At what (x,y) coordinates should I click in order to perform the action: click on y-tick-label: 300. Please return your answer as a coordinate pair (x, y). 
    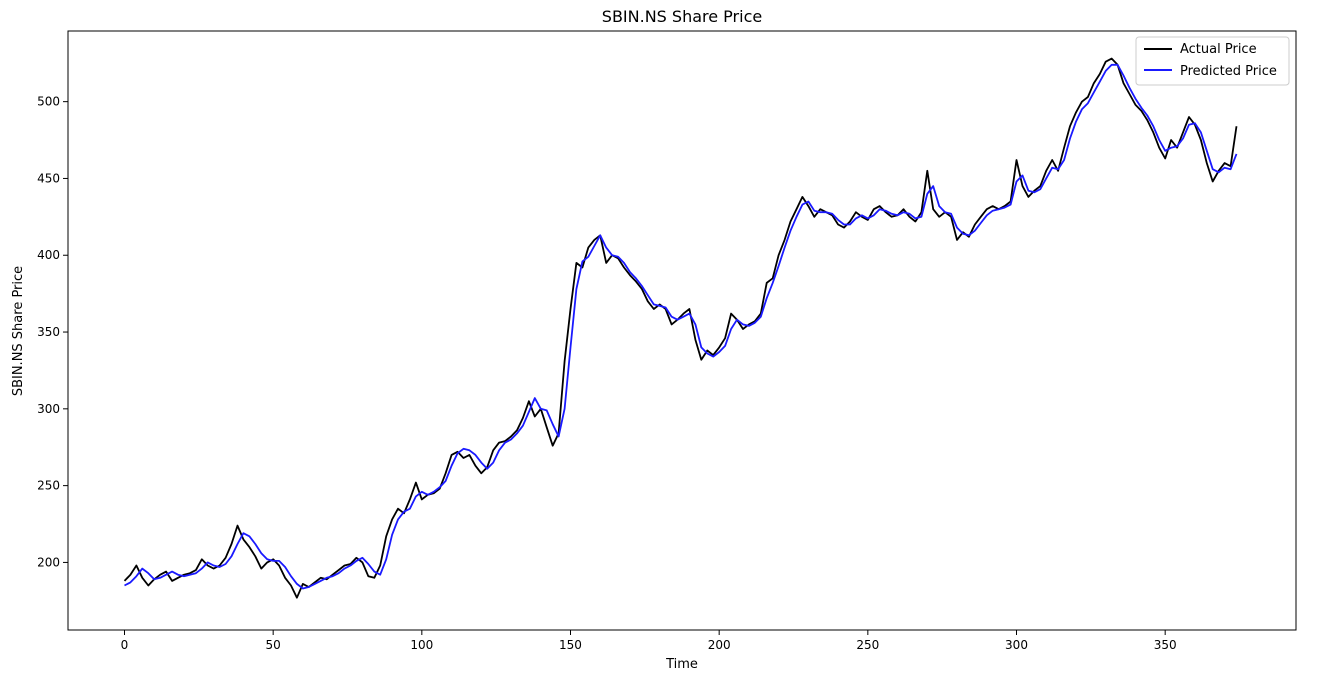
    Looking at the image, I should click on (48, 409).